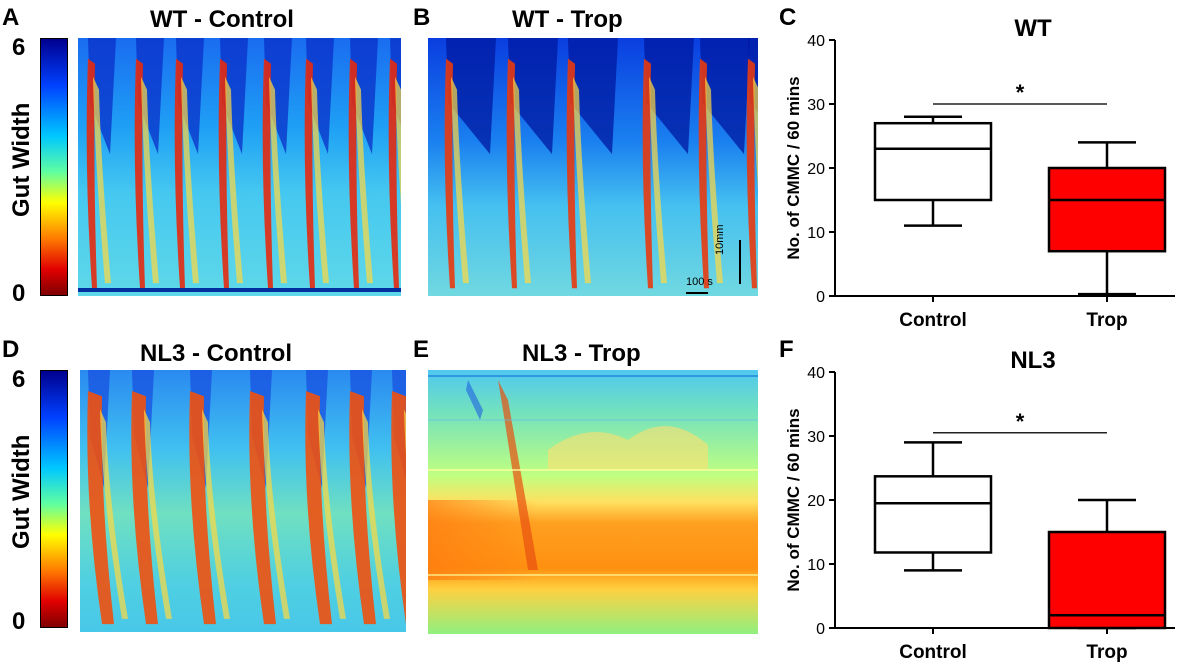  I want to click on panel-letter-d: D, so click(11, 349).